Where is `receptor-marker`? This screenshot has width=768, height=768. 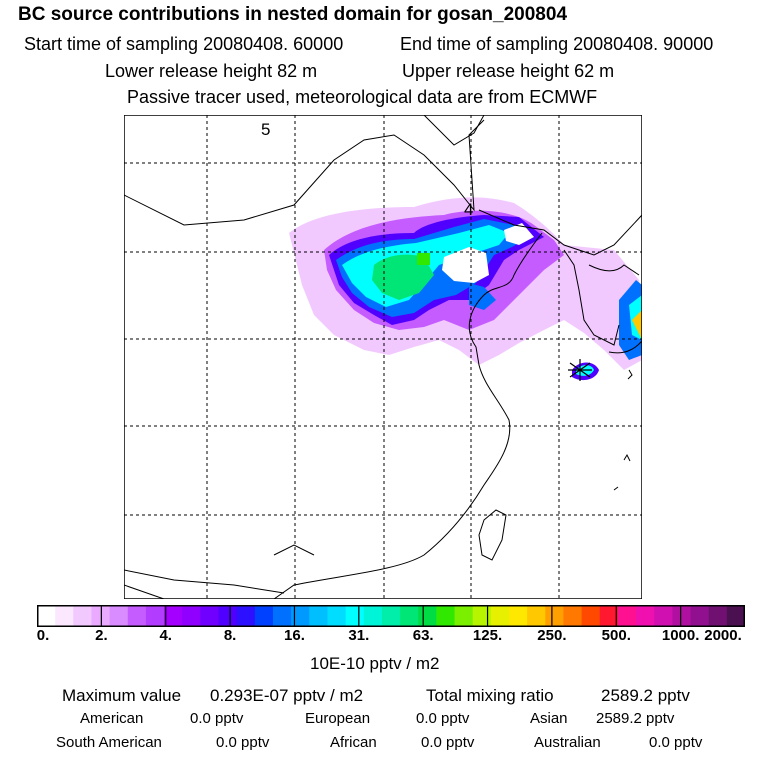 receptor-marker is located at coordinates (580, 370).